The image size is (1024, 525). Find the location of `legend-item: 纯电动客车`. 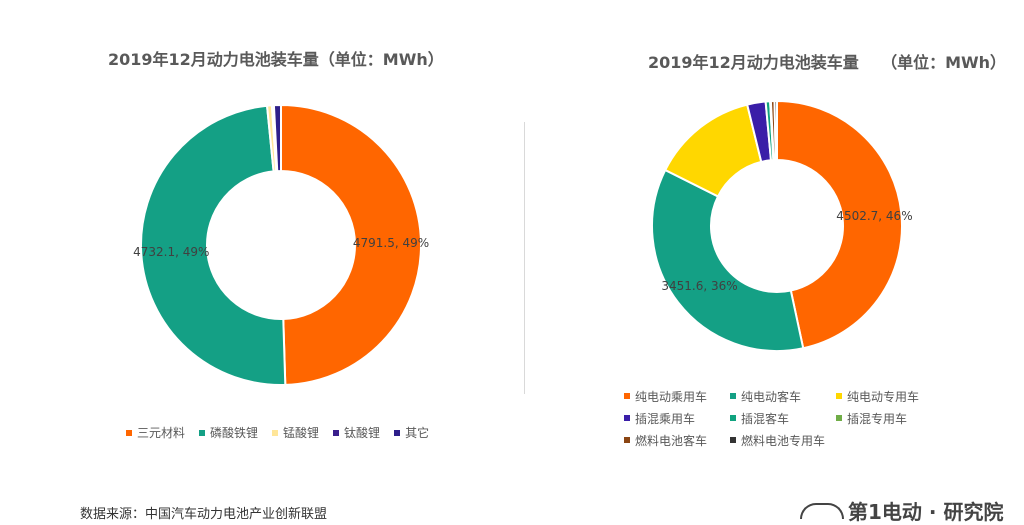

legend-item: 纯电动客车 is located at coordinates (783, 396).